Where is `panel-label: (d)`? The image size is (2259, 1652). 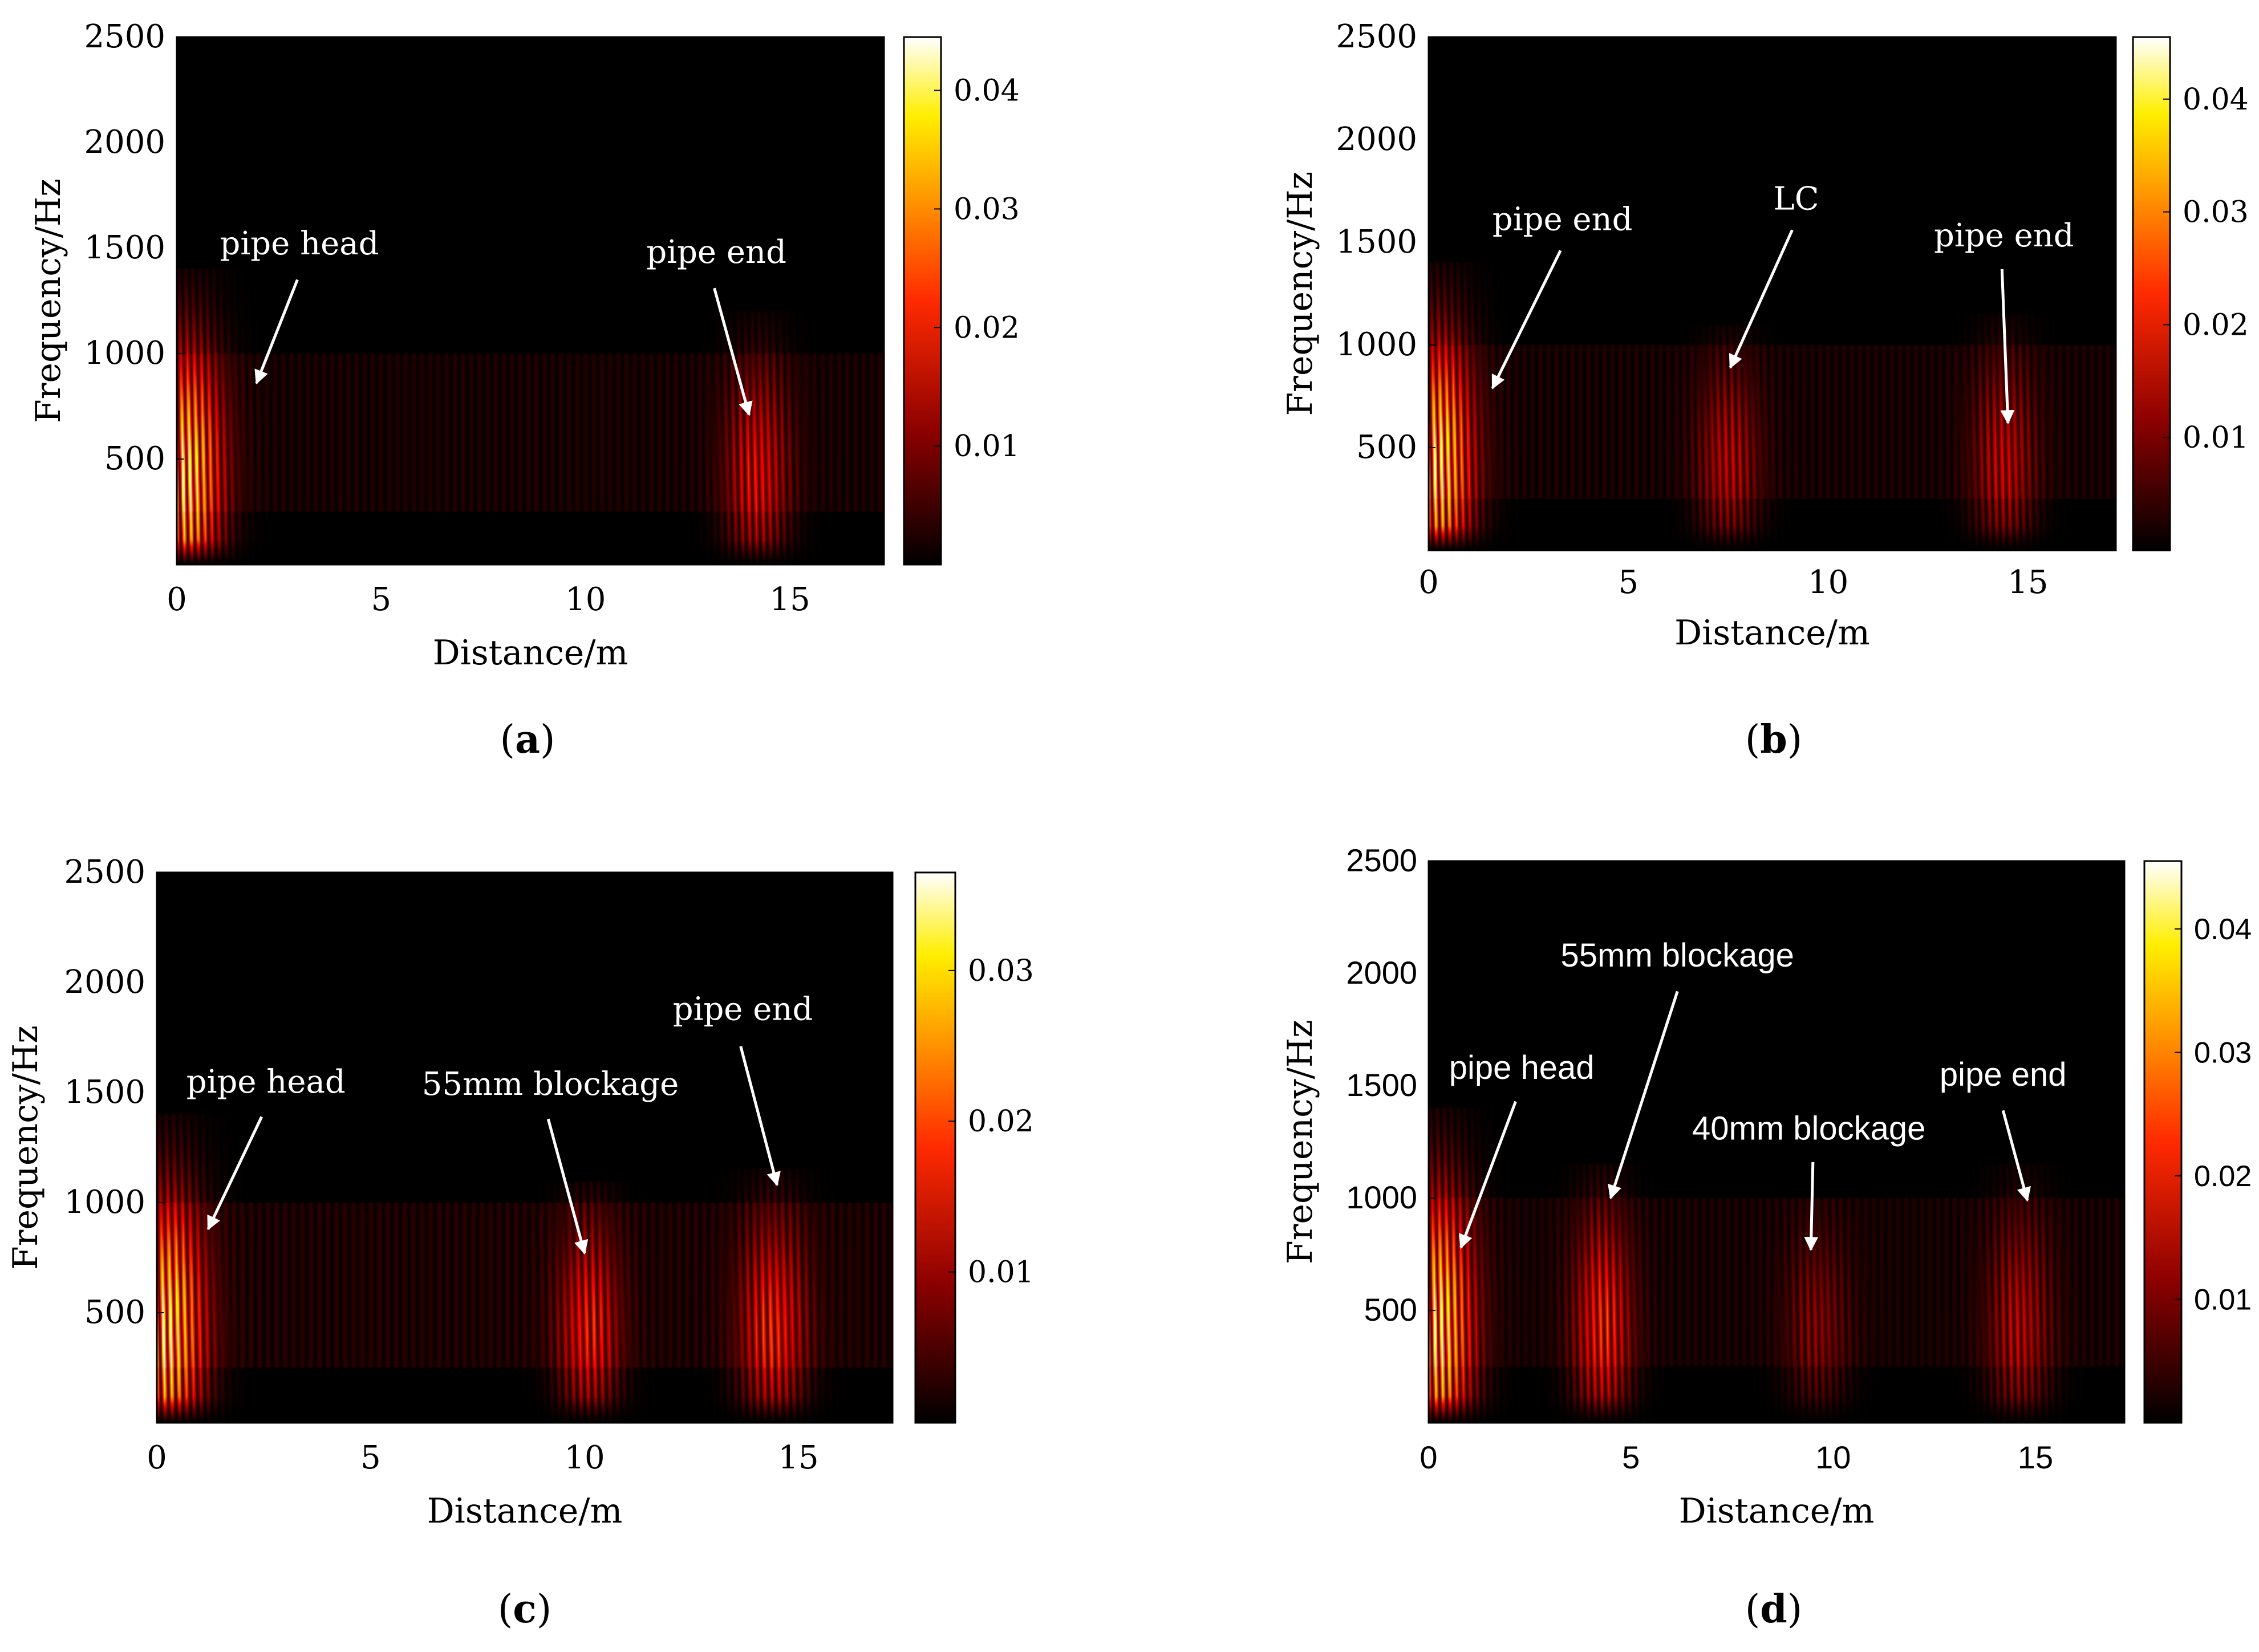
panel-label: (d) is located at coordinates (1774, 1609).